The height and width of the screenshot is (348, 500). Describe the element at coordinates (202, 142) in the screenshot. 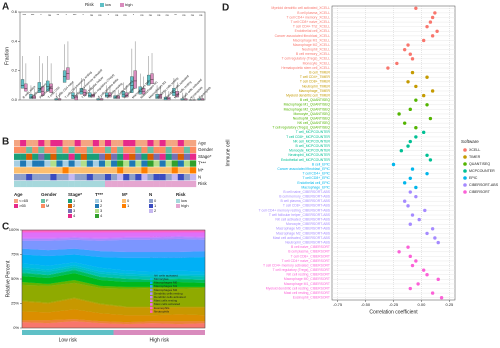

I see `track-label: Age` at that location.